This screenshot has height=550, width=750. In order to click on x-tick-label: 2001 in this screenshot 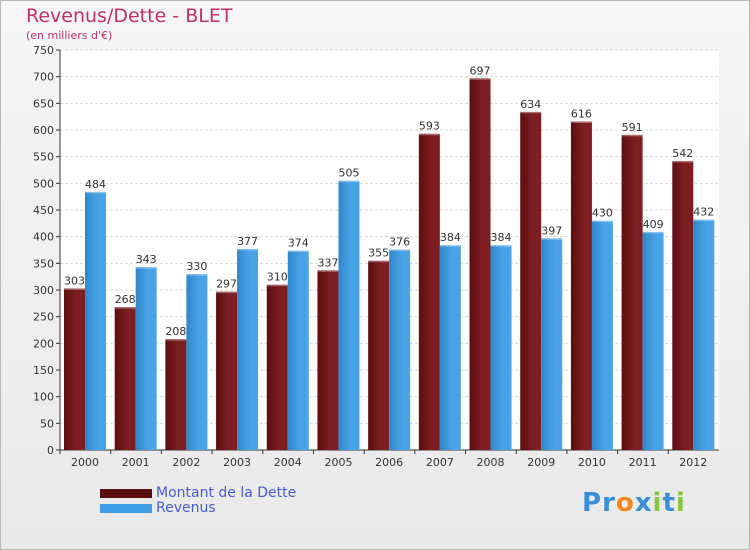, I will do `click(136, 462)`.